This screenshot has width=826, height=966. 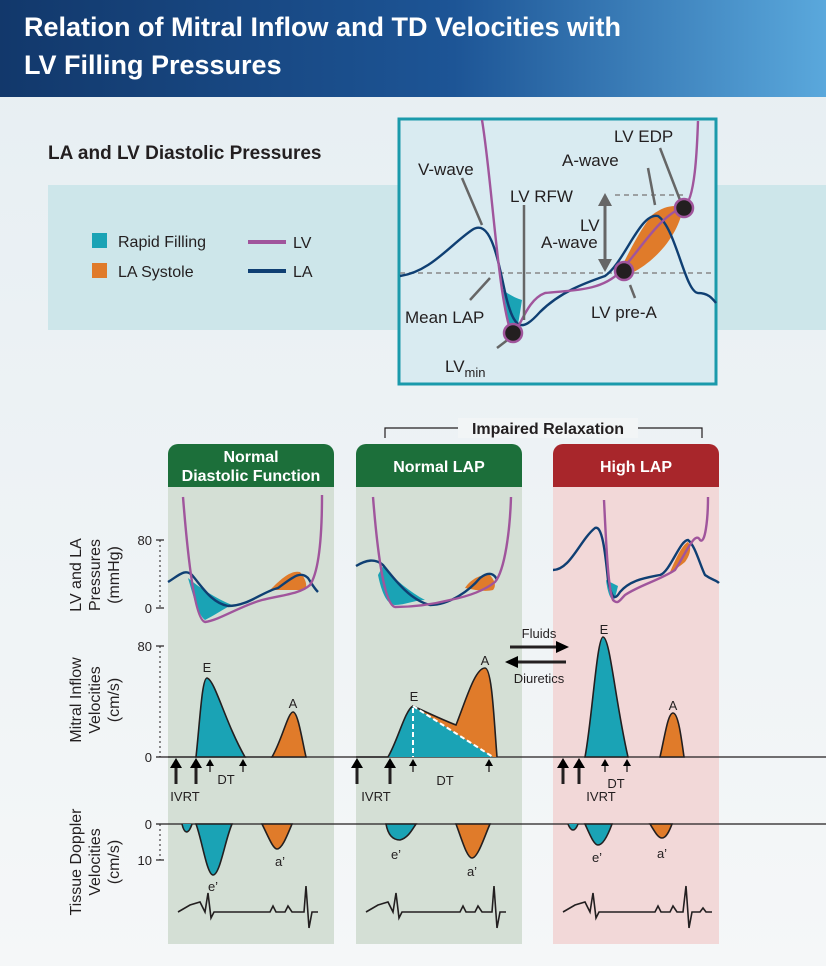 What do you see at coordinates (636, 467) in the screenshot?
I see `panel-title: High LAP` at bounding box center [636, 467].